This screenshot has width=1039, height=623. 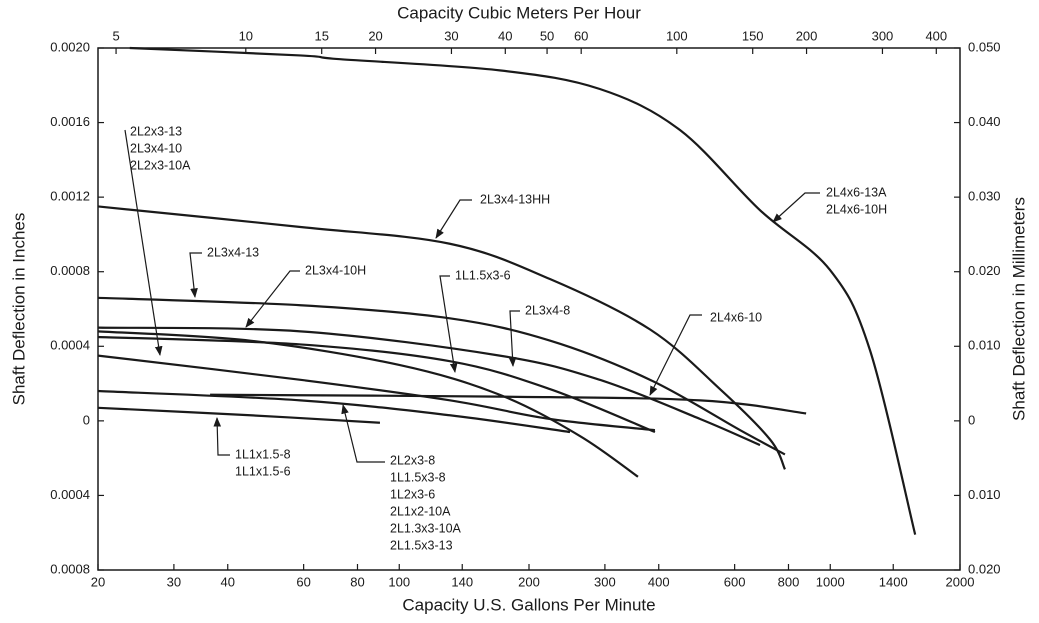 What do you see at coordinates (528, 604) in the screenshot?
I see `x-axis-title: Capacity U.S. Gallons Per Minute` at bounding box center [528, 604].